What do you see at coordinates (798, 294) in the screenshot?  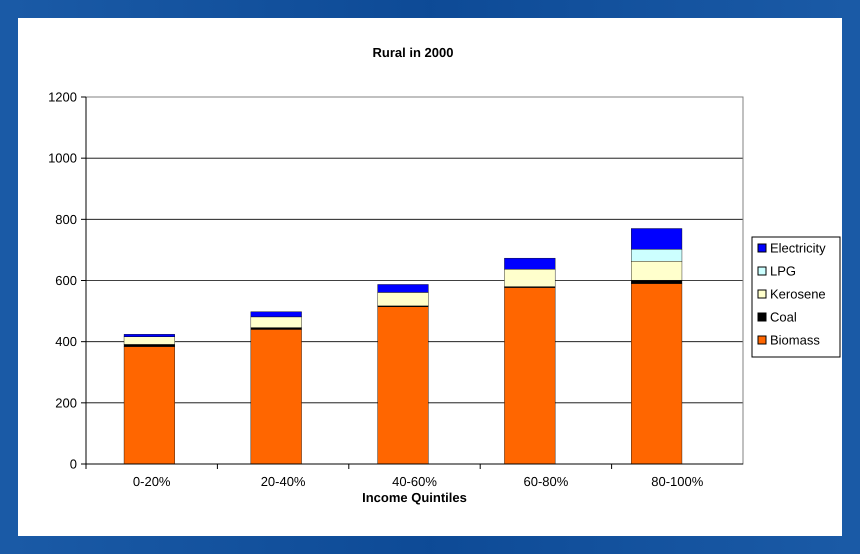 I see `legend-label: Kerosene` at bounding box center [798, 294].